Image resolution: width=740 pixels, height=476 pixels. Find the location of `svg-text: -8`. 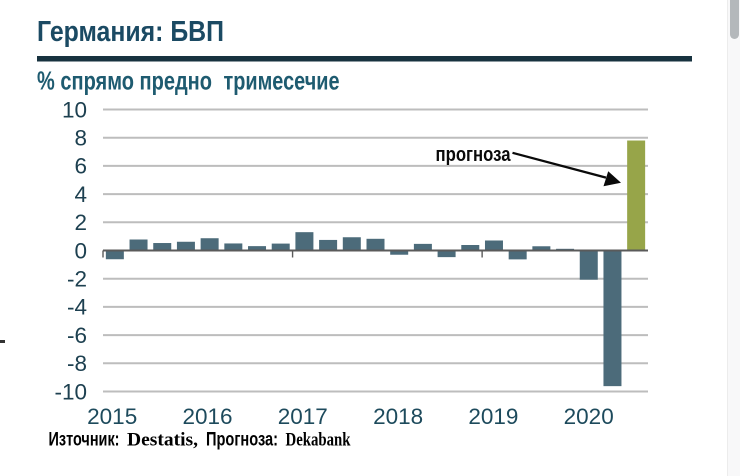

svg-text: -8 is located at coordinates (77, 363).